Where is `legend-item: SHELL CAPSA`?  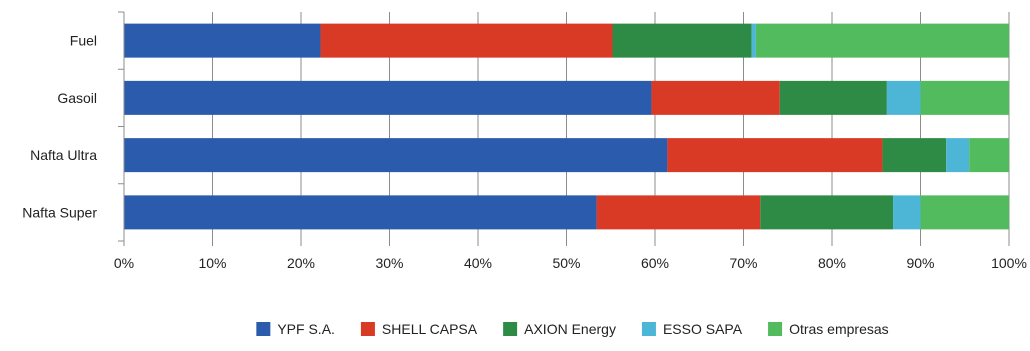
legend-item: SHELL CAPSA is located at coordinates (419, 329).